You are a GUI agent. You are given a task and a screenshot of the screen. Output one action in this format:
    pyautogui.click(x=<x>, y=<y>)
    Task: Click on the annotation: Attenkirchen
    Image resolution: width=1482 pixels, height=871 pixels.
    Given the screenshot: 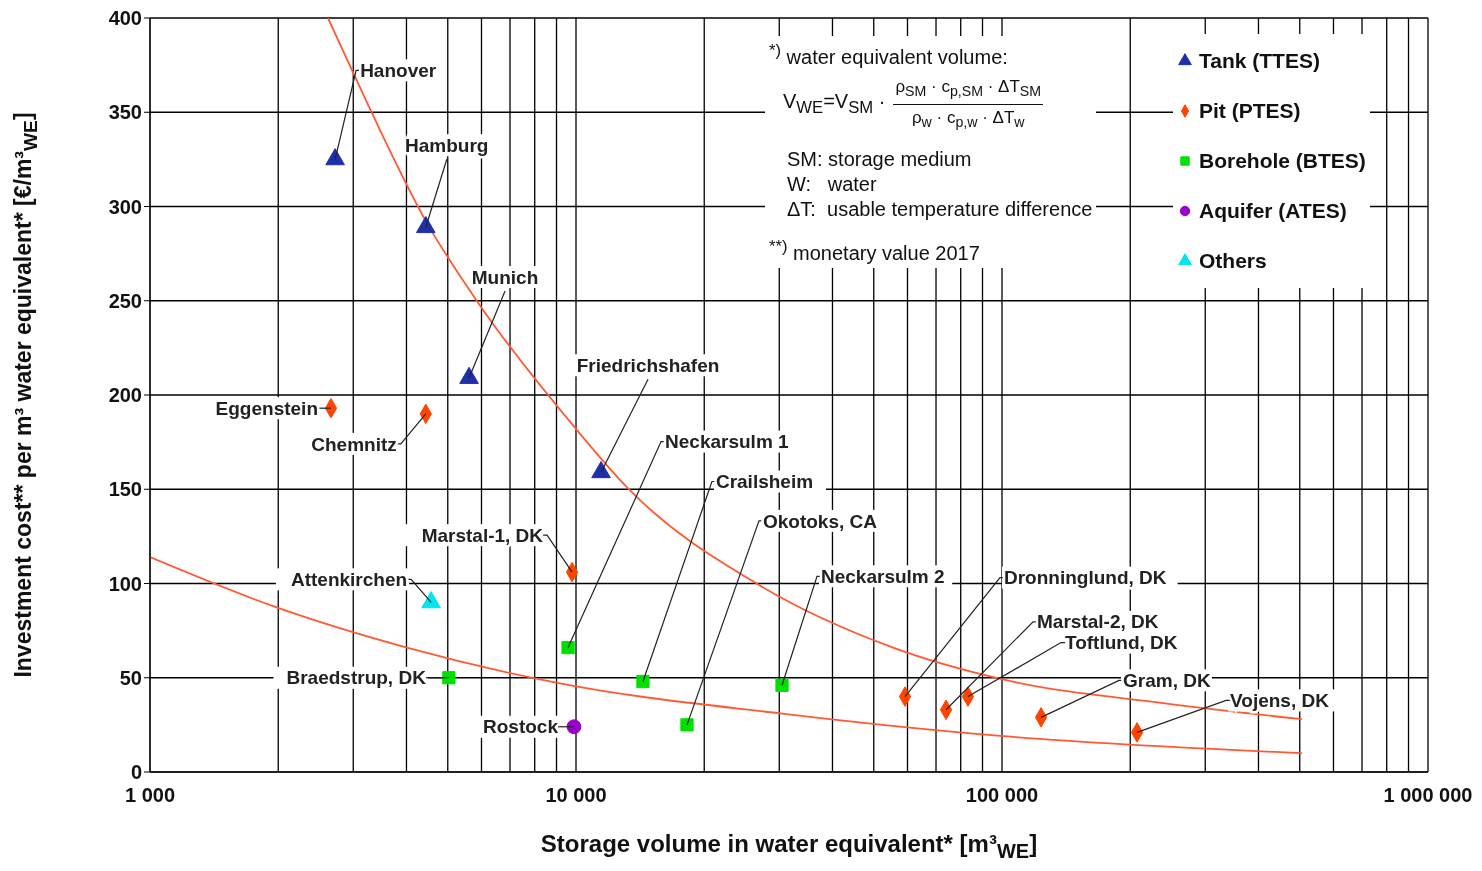 What is the action you would take?
    pyautogui.click(x=349, y=579)
    